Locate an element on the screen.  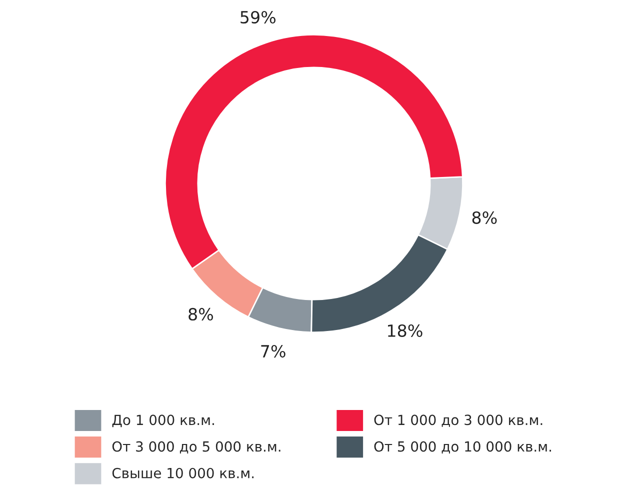
legend-label: От 3 000 до 5 000 кв.м. is located at coordinates (196, 447).